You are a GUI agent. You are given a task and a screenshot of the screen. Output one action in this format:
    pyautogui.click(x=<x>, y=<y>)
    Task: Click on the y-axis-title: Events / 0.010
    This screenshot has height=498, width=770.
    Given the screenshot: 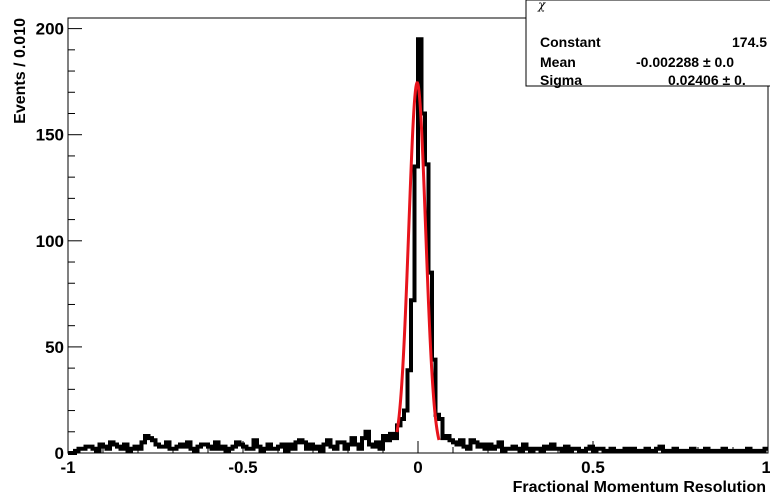 What is the action you would take?
    pyautogui.click(x=20, y=71)
    